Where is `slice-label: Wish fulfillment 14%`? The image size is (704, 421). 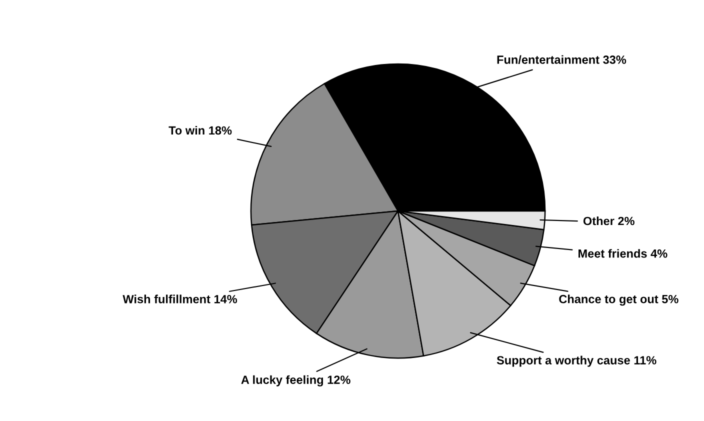 slice-label: Wish fulfillment 14% is located at coordinates (180, 299).